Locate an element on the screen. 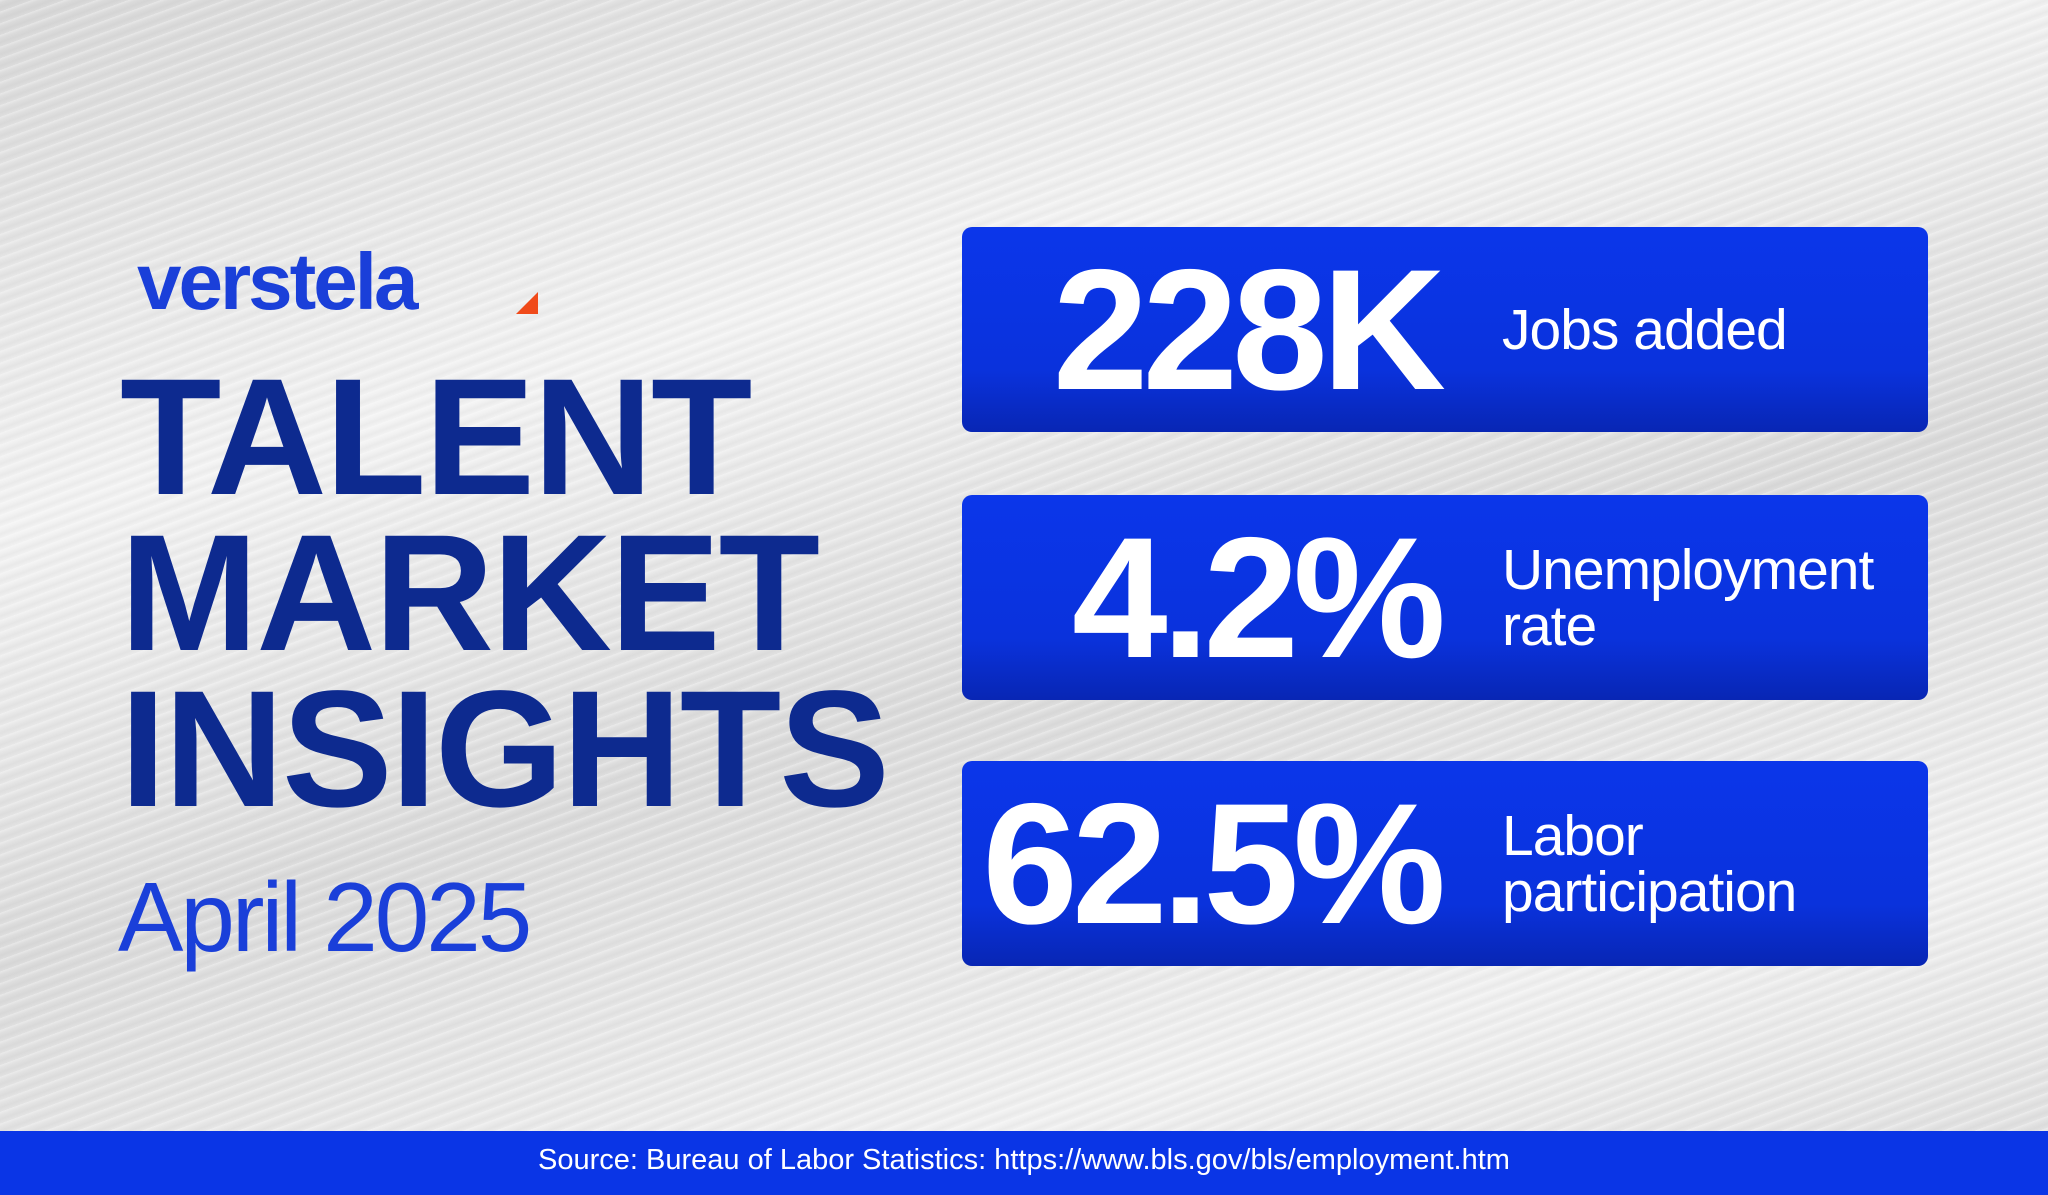 The image size is (2048, 1195). stat-card: 228K Jobs added is located at coordinates (1445, 329).